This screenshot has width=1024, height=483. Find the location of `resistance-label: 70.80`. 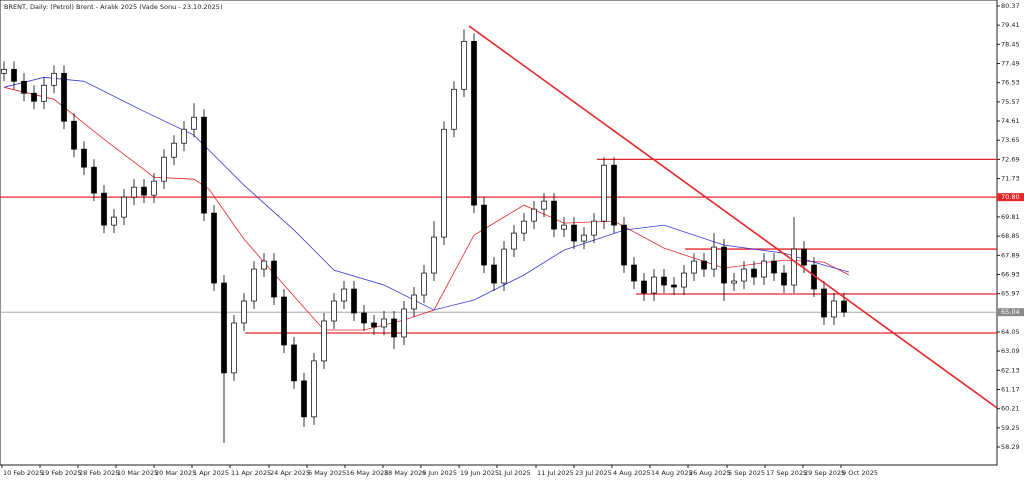

resistance-label: 70.80 is located at coordinates (1010, 197).